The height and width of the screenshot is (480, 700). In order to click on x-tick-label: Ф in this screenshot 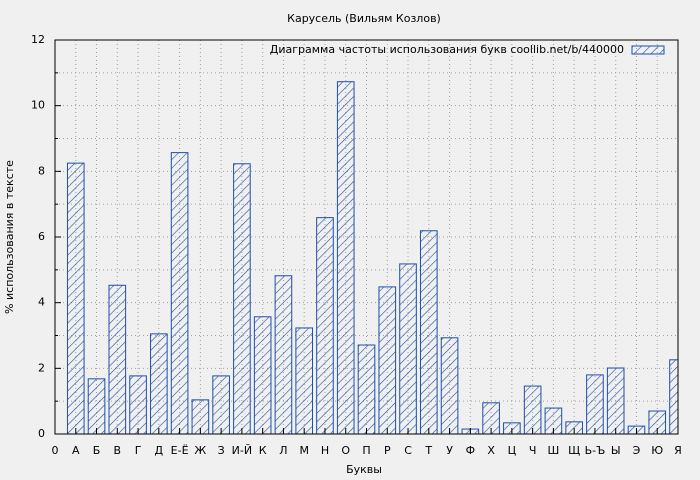, I will do `click(470, 450)`.